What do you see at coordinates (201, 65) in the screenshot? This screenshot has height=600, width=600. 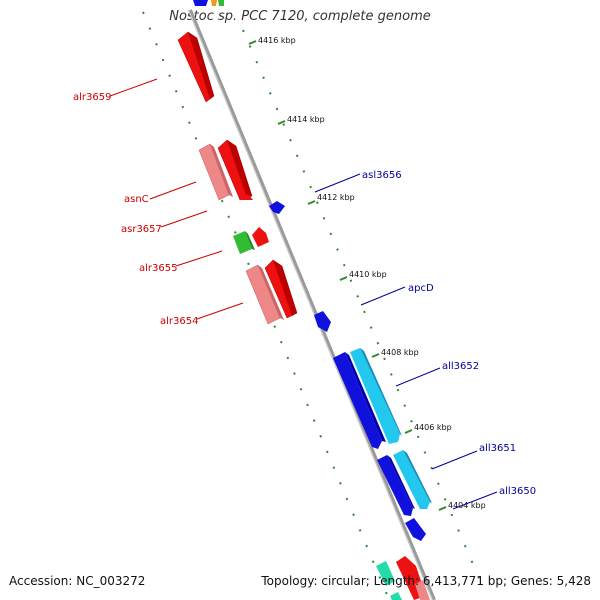 I see `gene-alr3659-shade` at bounding box center [201, 65].